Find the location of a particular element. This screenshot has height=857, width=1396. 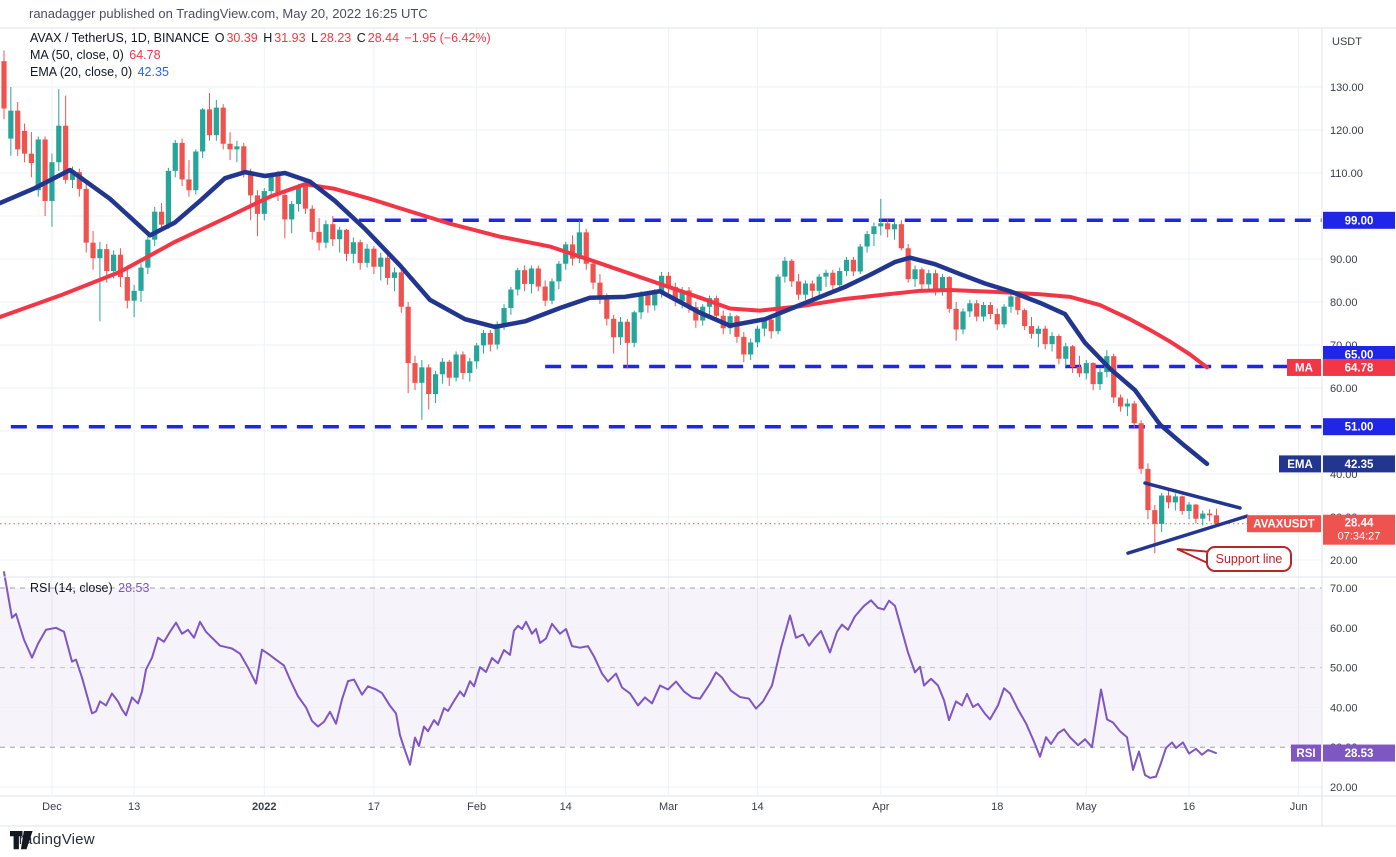

svg-text: 28.44 is located at coordinates (1359, 524).